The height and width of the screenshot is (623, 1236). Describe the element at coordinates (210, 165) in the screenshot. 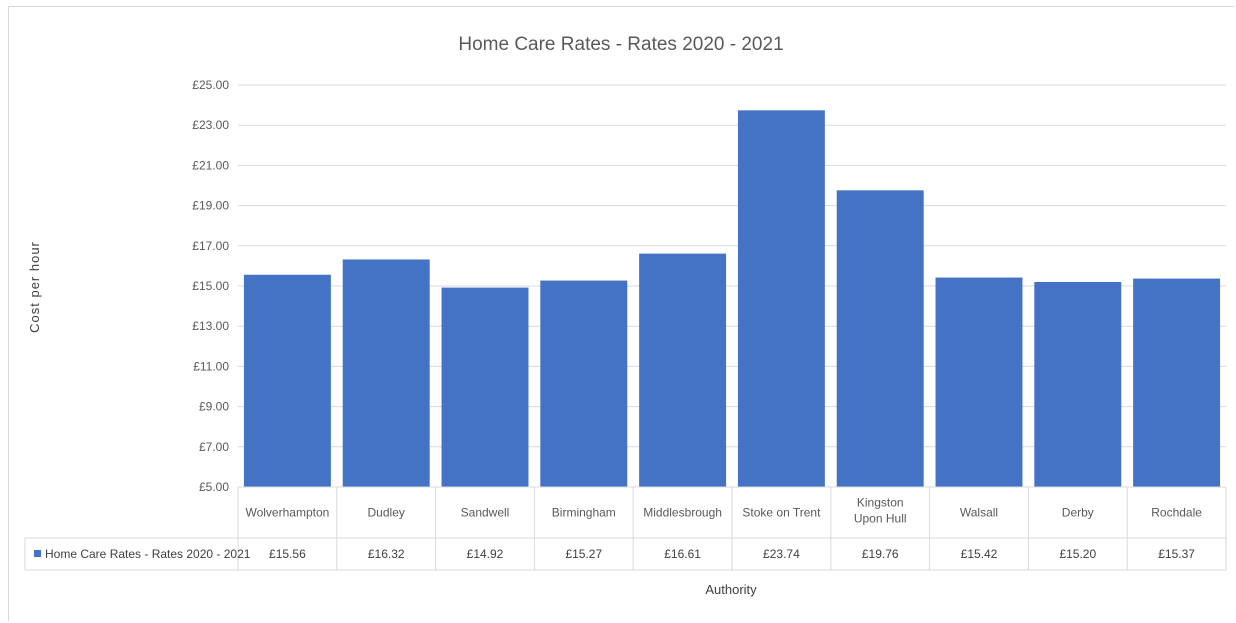

I see `y-tick-label: £21.00` at that location.